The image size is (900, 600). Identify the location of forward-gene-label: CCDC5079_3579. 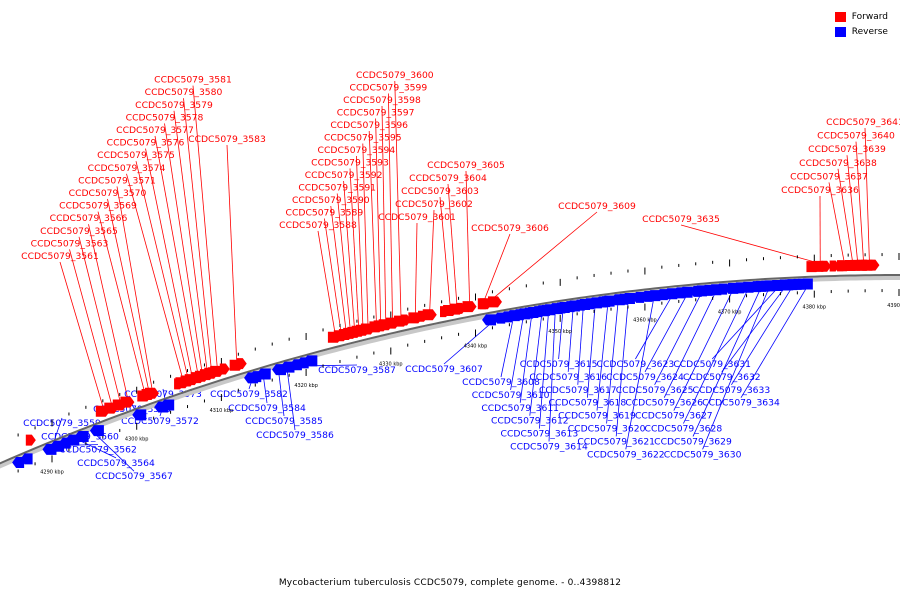
(174, 105).